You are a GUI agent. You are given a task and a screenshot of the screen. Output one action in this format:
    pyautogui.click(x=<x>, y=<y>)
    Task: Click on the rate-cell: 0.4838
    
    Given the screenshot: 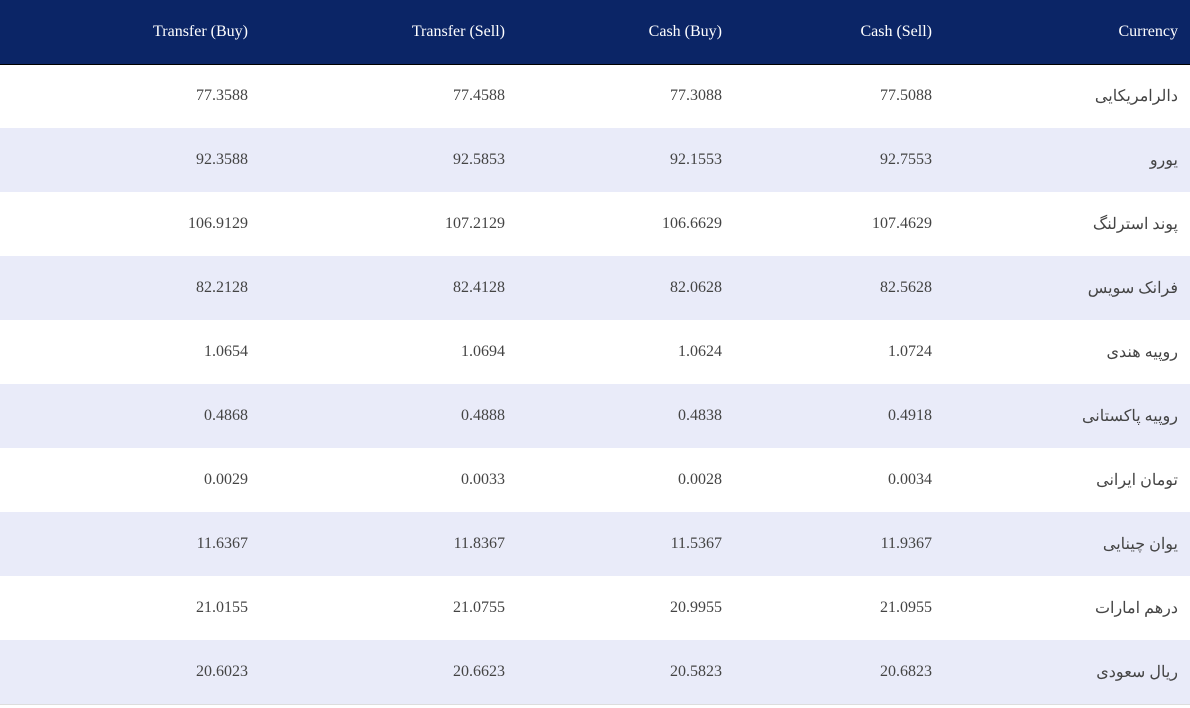 What is the action you would take?
    pyautogui.click(x=625, y=416)
    